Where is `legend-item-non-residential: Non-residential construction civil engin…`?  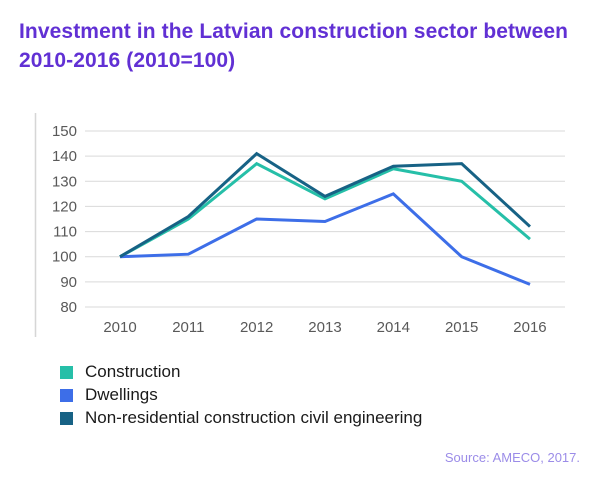
legend-item-non-residential: Non-residential construction civil engin… is located at coordinates (241, 417).